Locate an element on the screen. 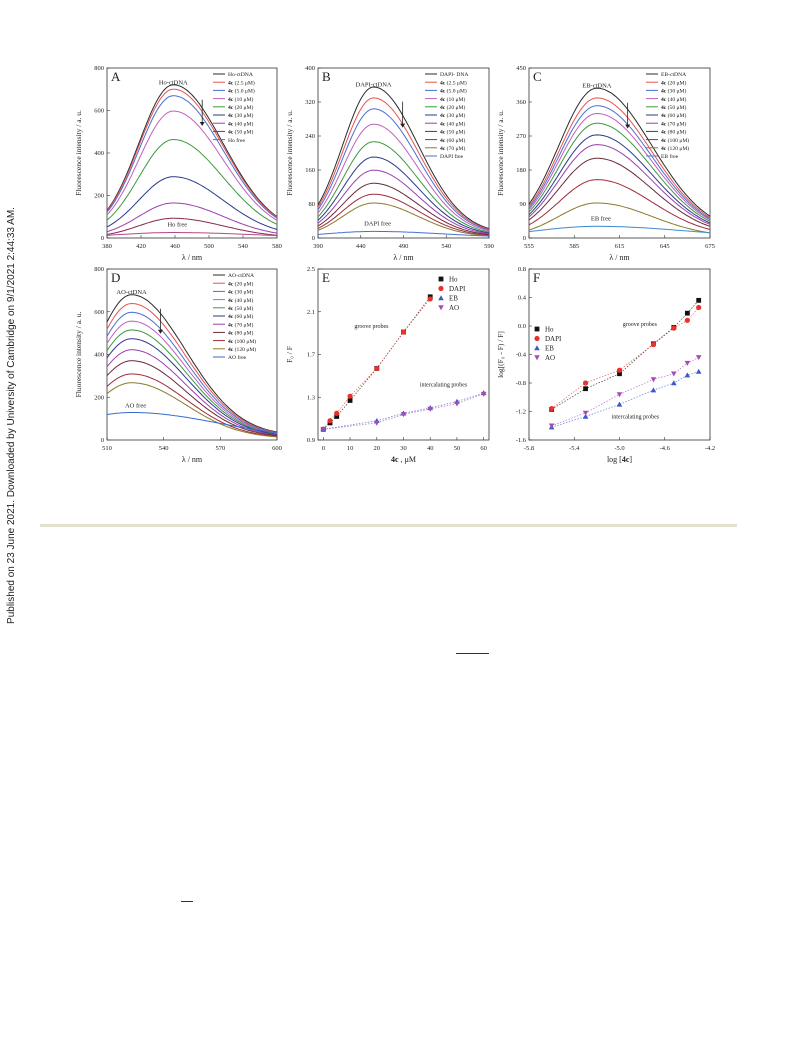  legend-entry: 4c (70 μM) is located at coordinates (453, 148).